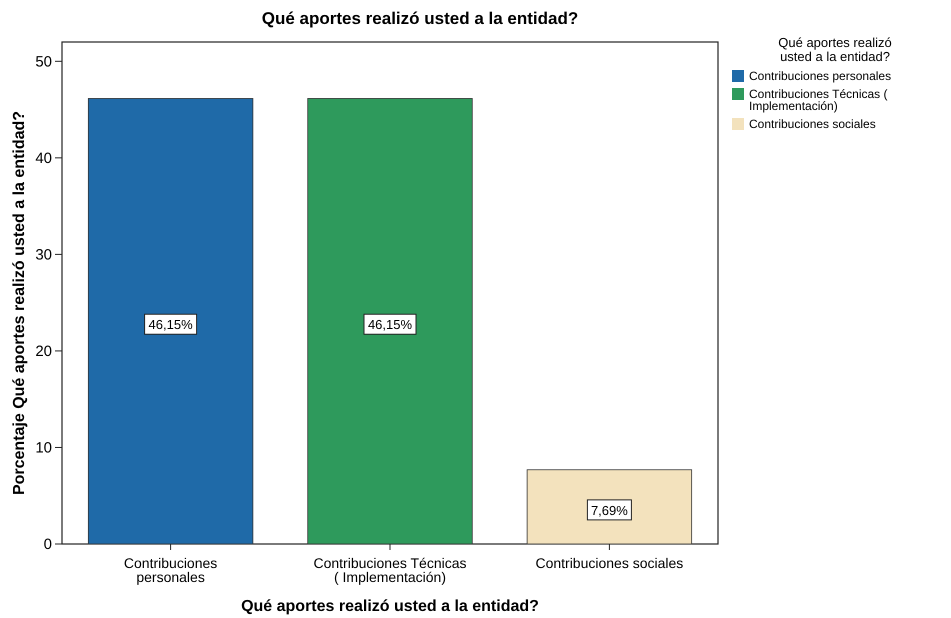 The width and height of the screenshot is (951, 618). Describe the element at coordinates (43, 61) in the screenshot. I see `y-tick-label: 50` at that location.